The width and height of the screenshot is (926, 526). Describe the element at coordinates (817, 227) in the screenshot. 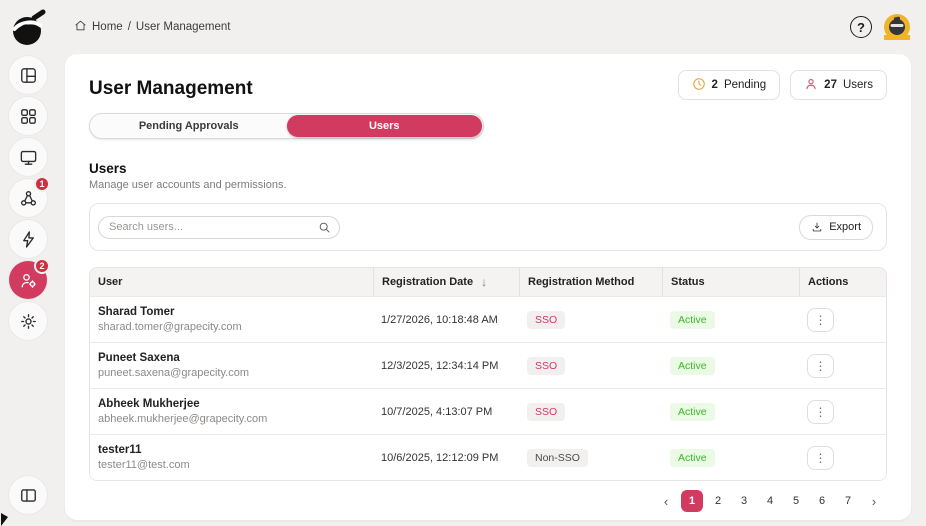

I see `download-icon` at that location.